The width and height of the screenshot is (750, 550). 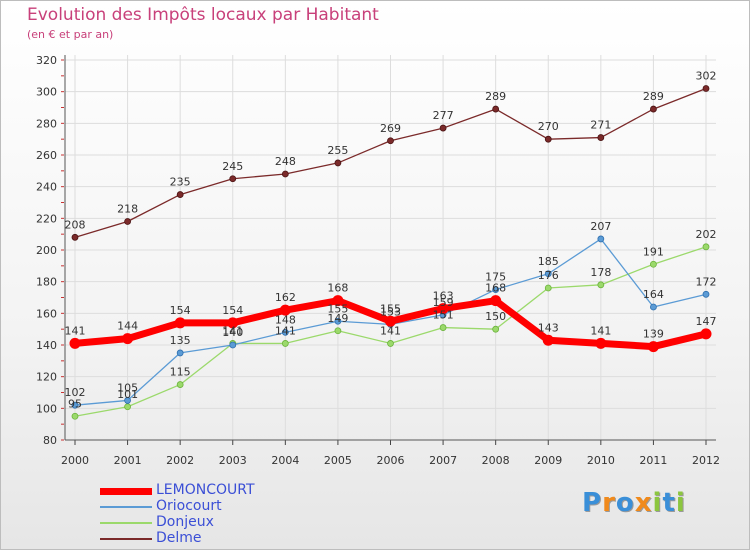 I want to click on legend-label: Oriocourt, so click(x=189, y=506).